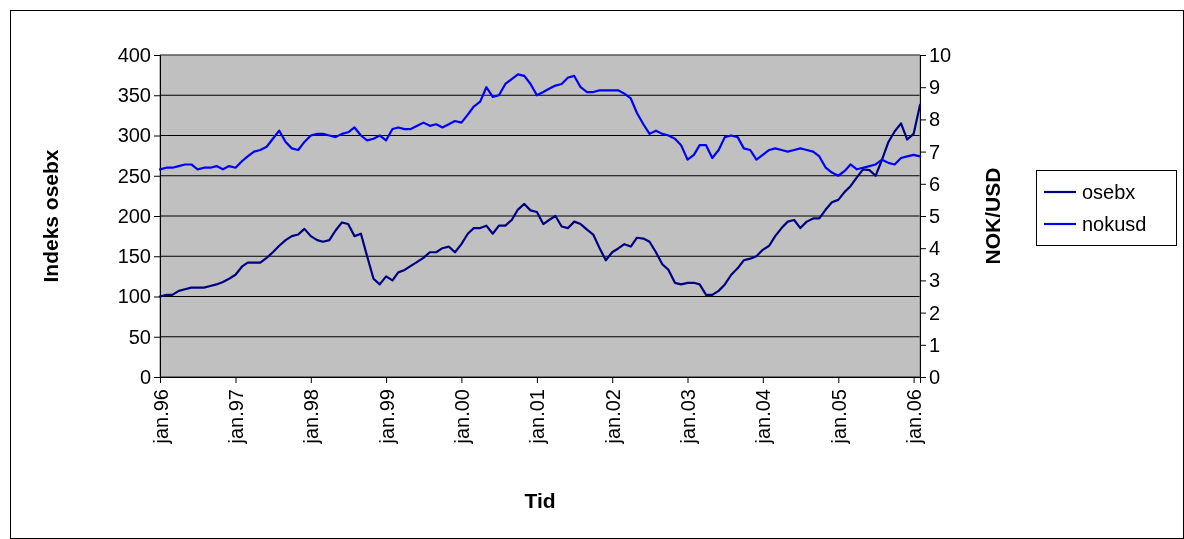 This screenshot has width=1184, height=539. Describe the element at coordinates (50, 216) in the screenshot. I see `y-axis-title: Indeks osebx` at that location.